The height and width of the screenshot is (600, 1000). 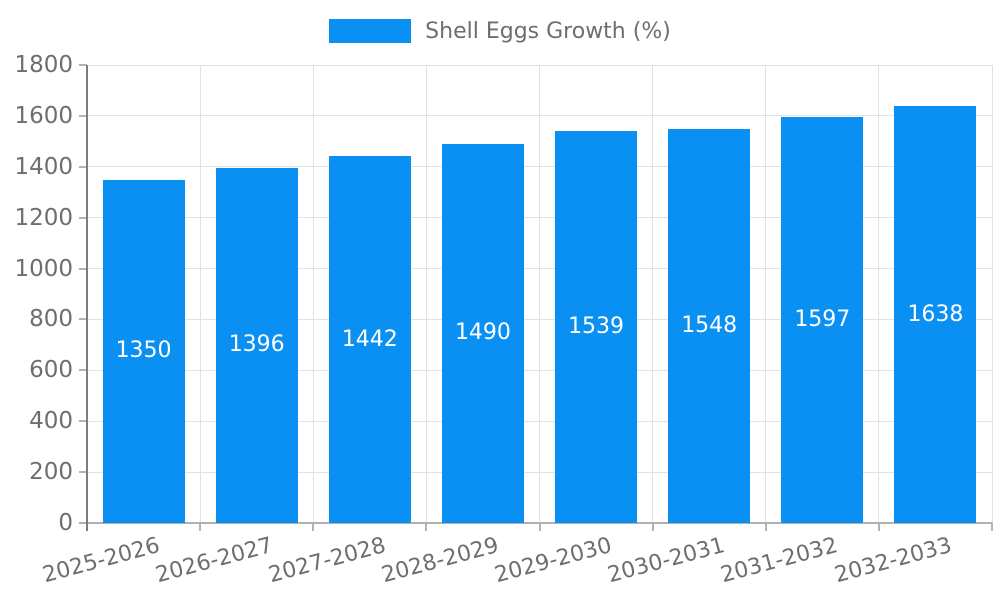 I want to click on x-tick-label: 2029-2030, so click(x=553, y=561).